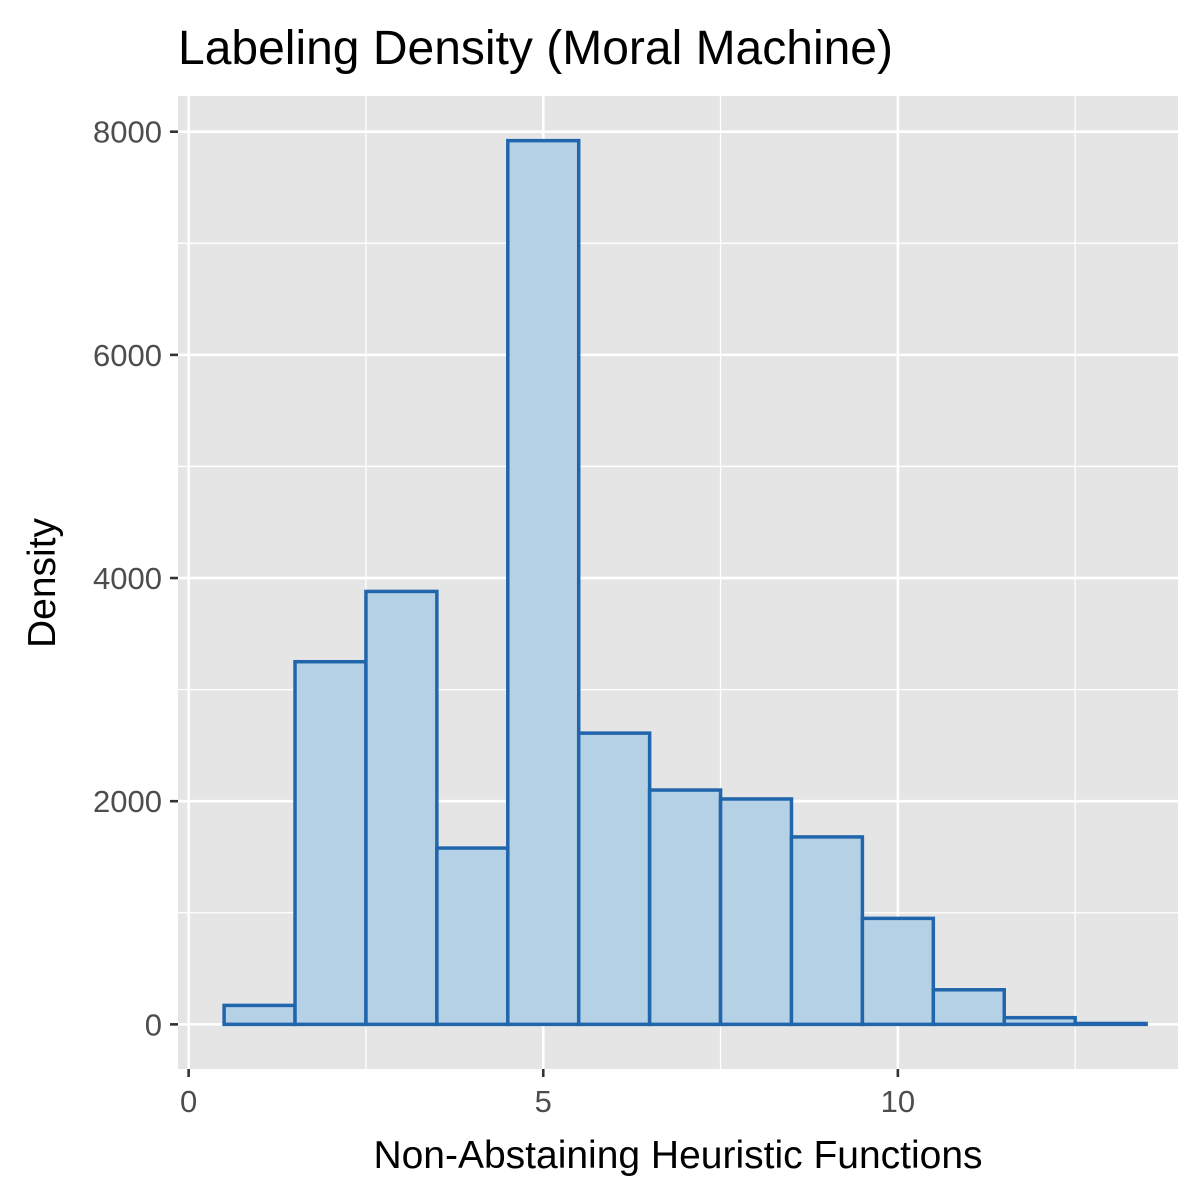 The image size is (1200, 1200). I want to click on y-axis: 0 2000 4000 6000 8000, so click(135, 578).